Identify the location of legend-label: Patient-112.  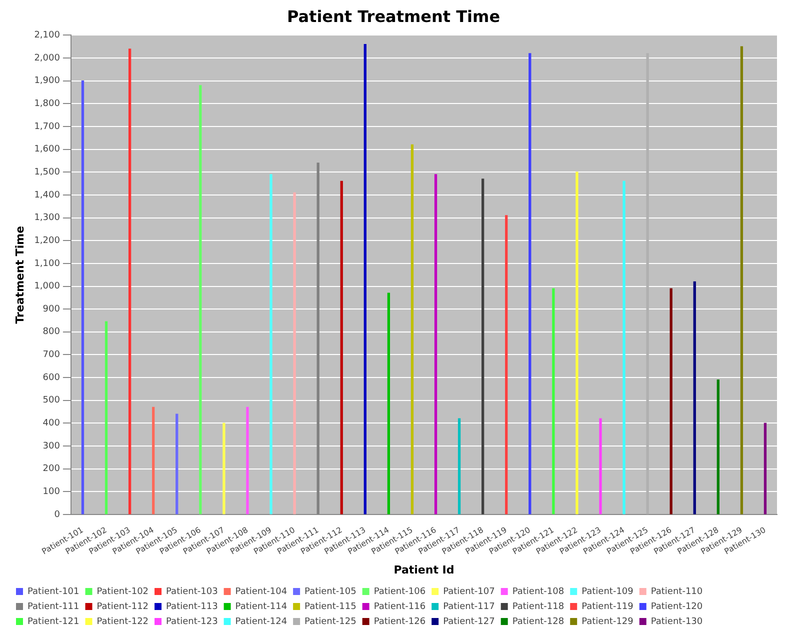
(122, 607).